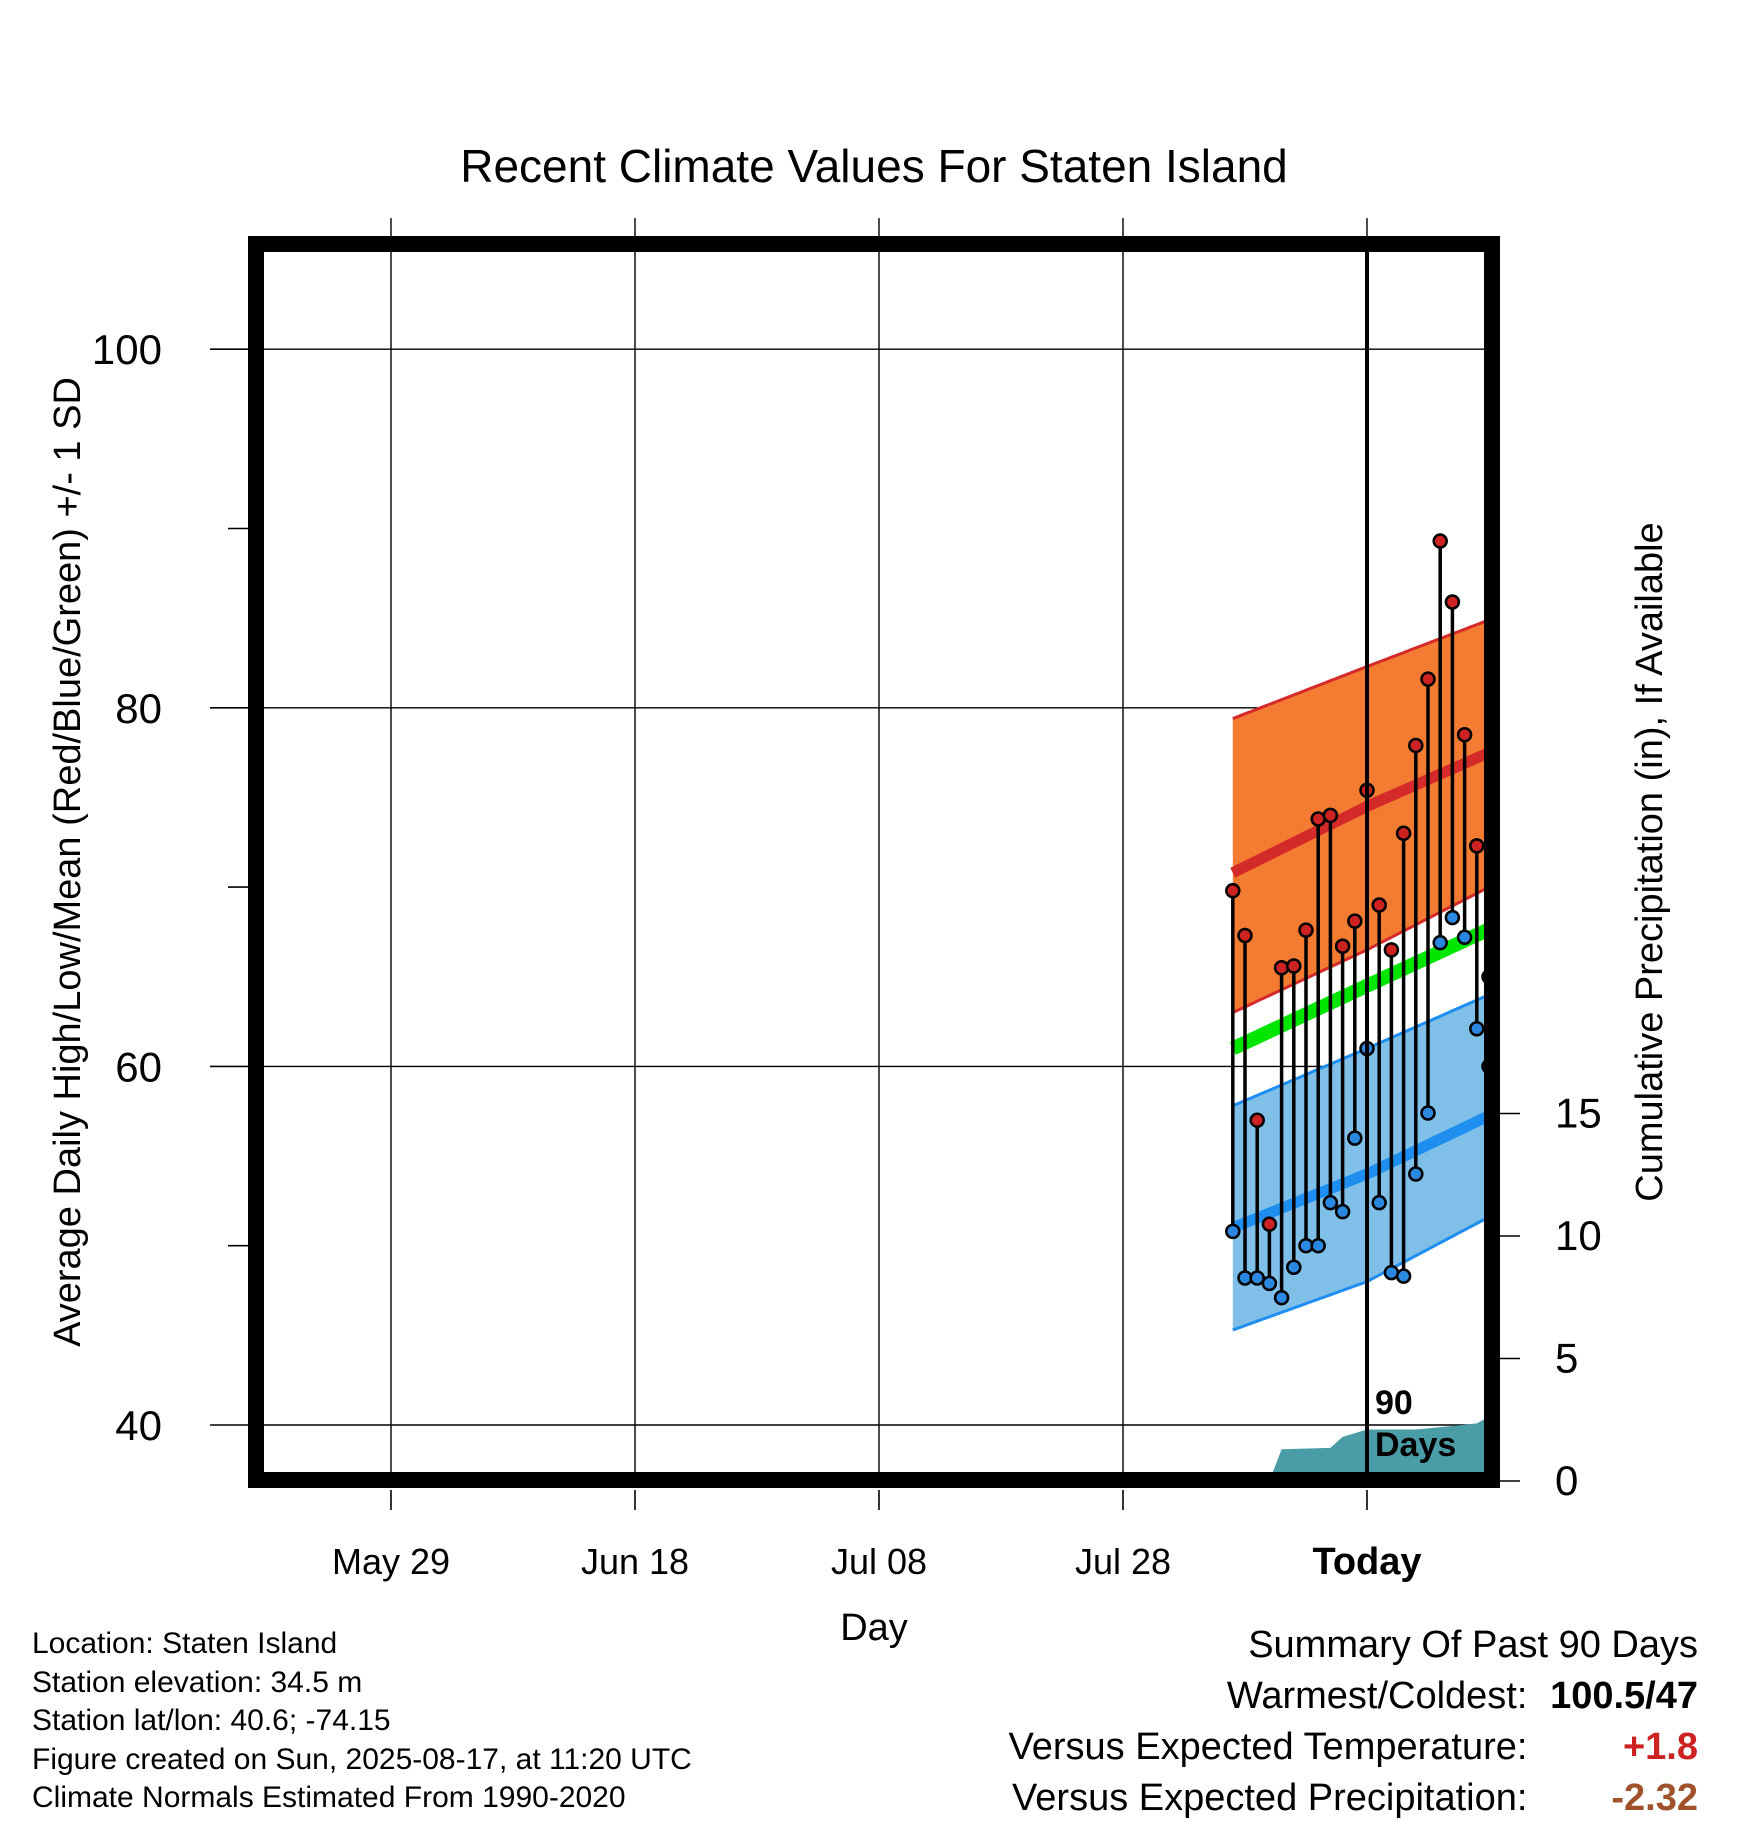  I want to click on summary-title: Summary Of Past 90 Days, so click(1473, 1645).